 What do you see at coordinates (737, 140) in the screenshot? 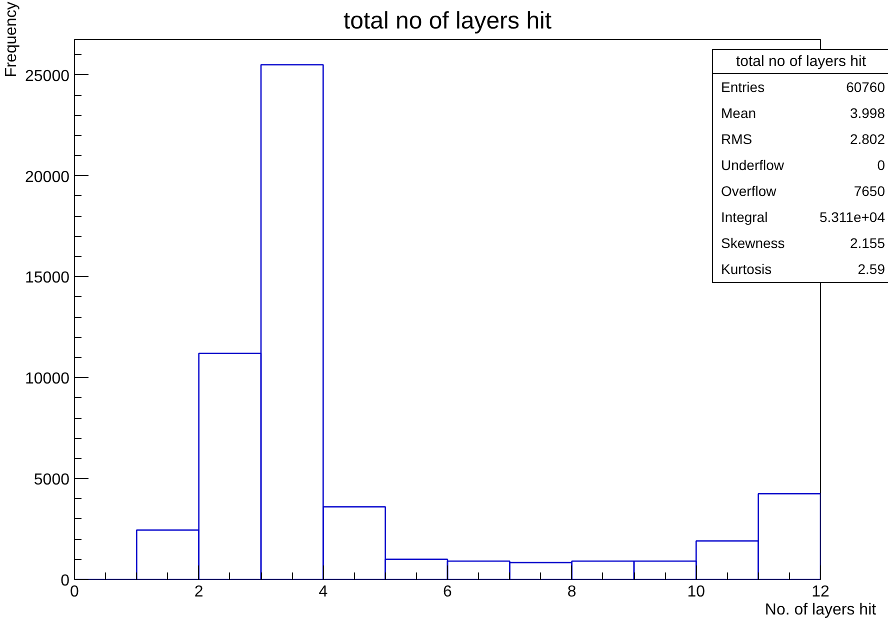
I see `annotation: RMS` at bounding box center [737, 140].